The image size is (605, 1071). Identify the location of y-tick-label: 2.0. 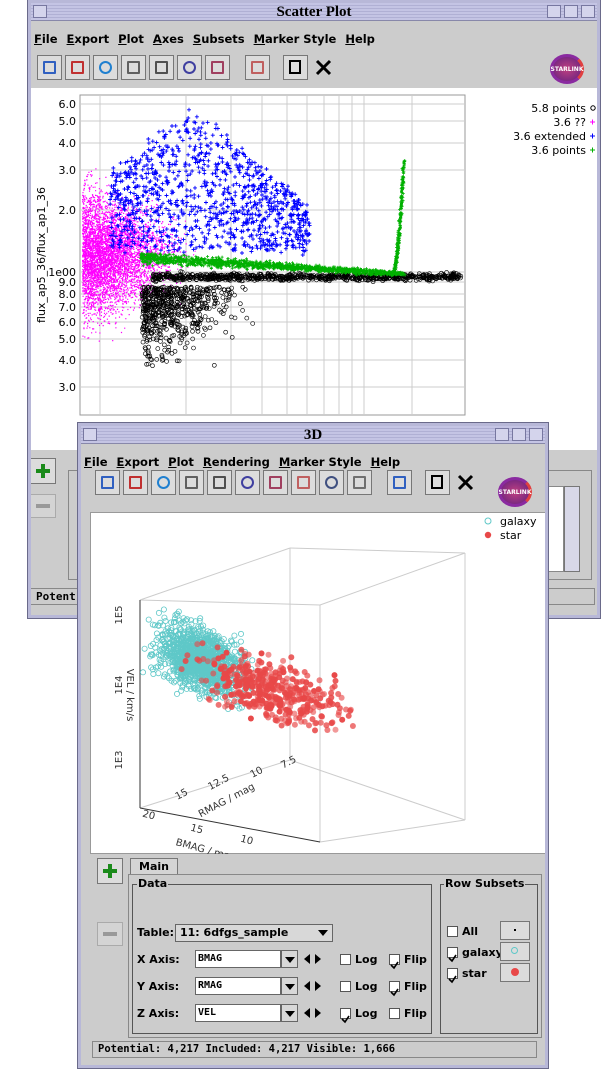
(68, 210).